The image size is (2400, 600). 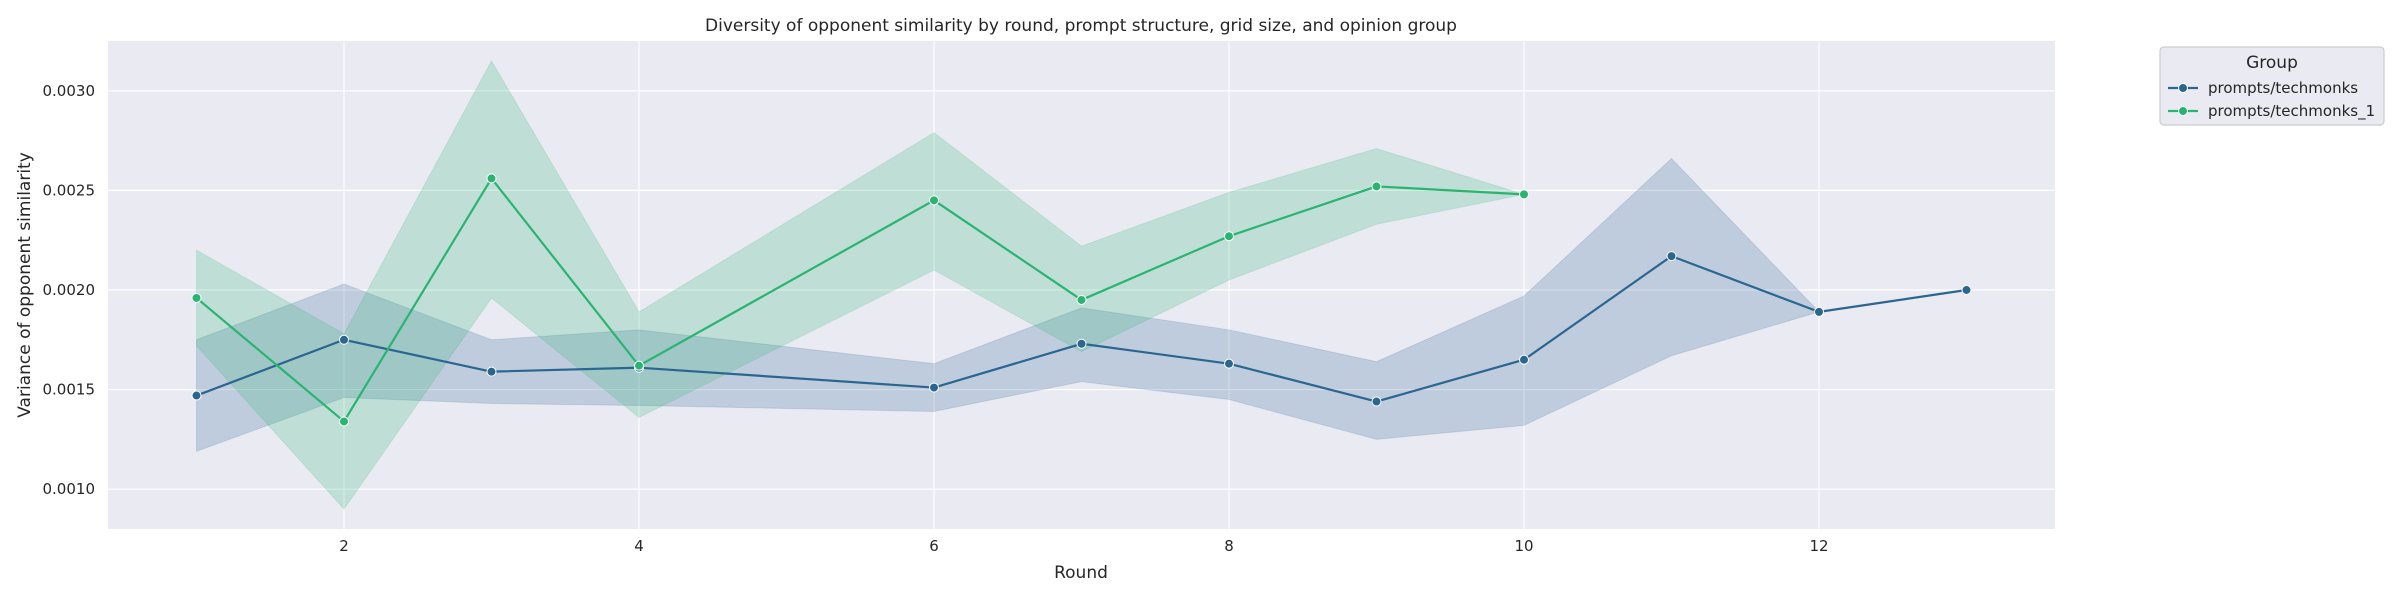 What do you see at coordinates (1818, 546) in the screenshot?
I see `x-tick-label: 12` at bounding box center [1818, 546].